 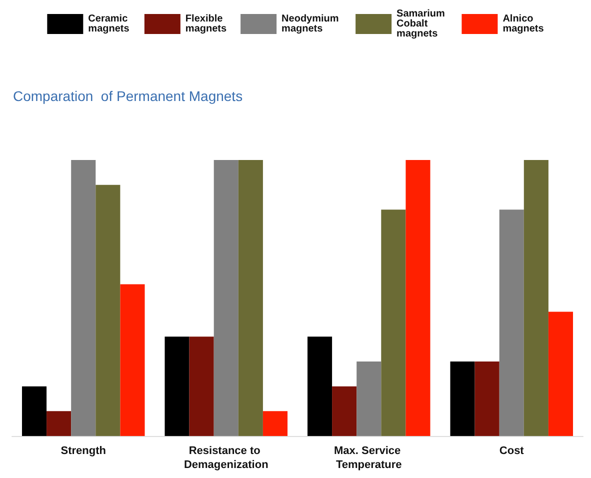 I want to click on x-tick-label: Resistance to Demagenization, so click(x=226, y=458).